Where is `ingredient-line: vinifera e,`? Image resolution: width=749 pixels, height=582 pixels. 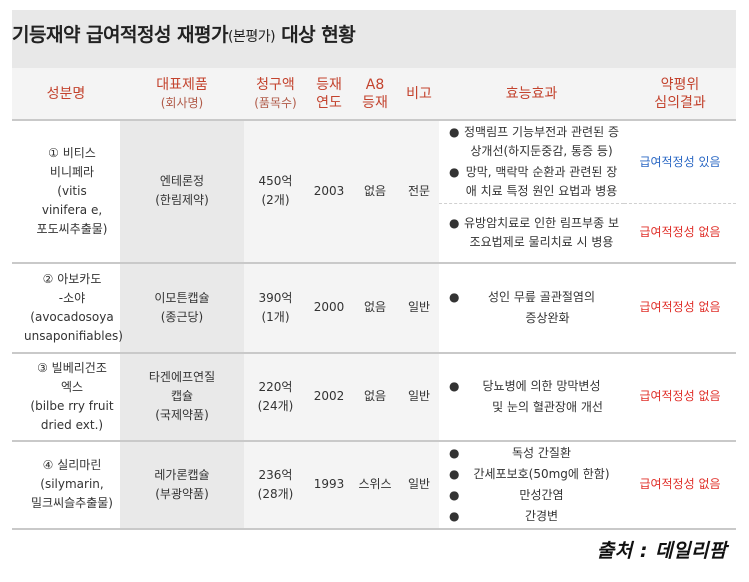
ingredient-line: vinifera e, is located at coordinates (72, 209).